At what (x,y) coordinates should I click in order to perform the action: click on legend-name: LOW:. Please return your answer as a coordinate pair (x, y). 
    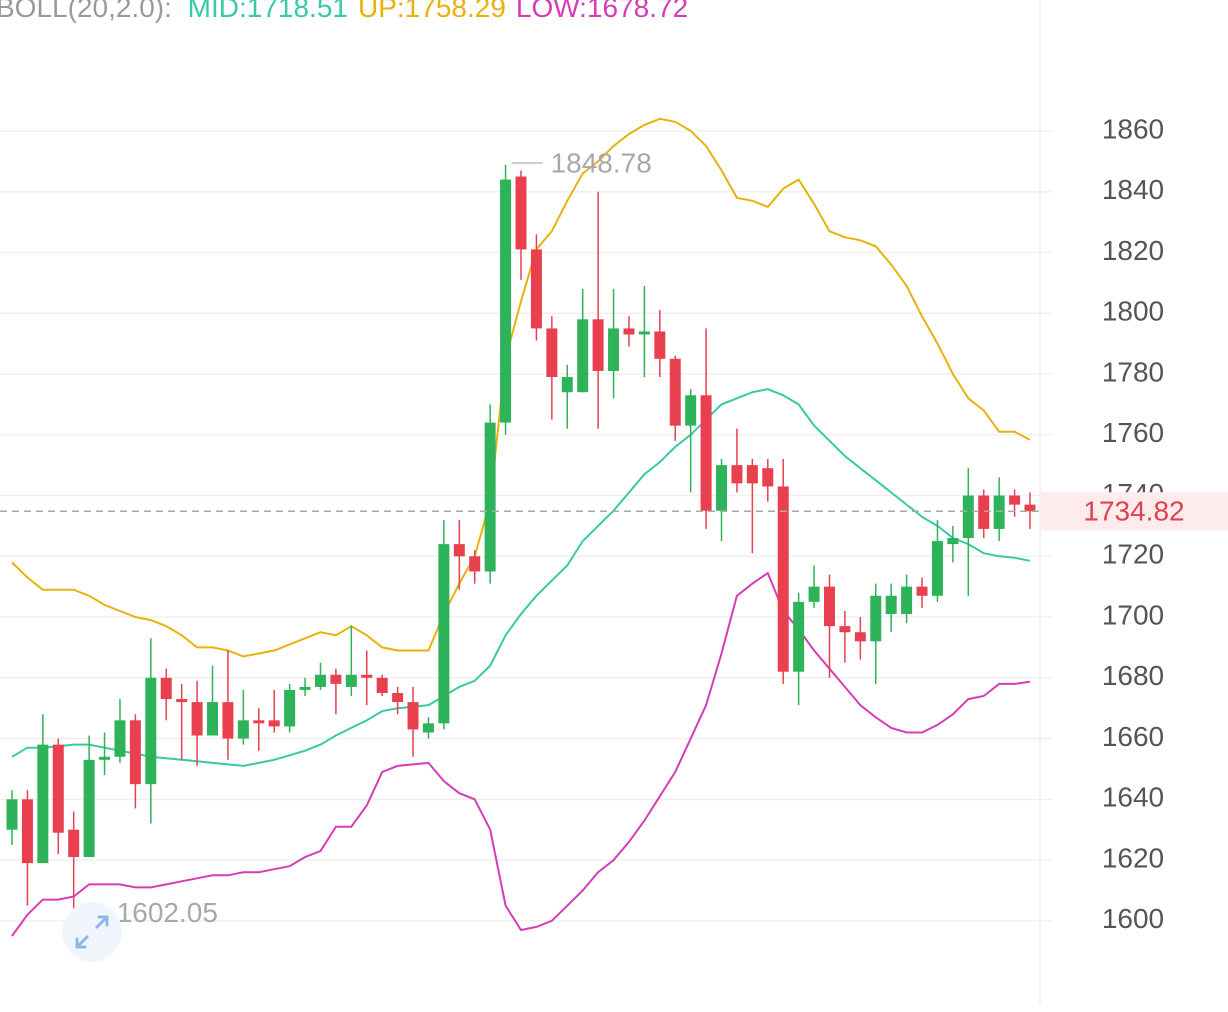
    Looking at the image, I should click on (551, 11).